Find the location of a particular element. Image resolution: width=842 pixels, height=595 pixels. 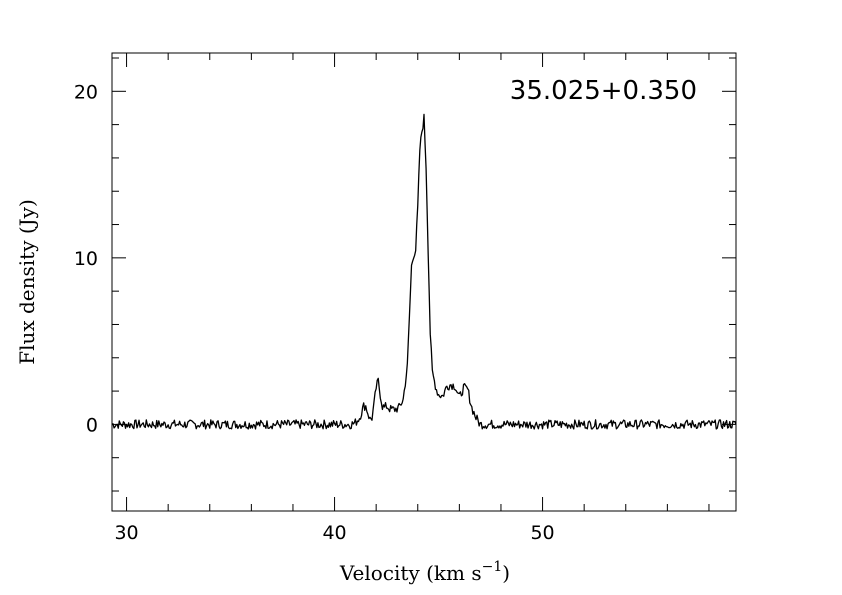

chart-title: 35.025+0.350 is located at coordinates (603, 91).